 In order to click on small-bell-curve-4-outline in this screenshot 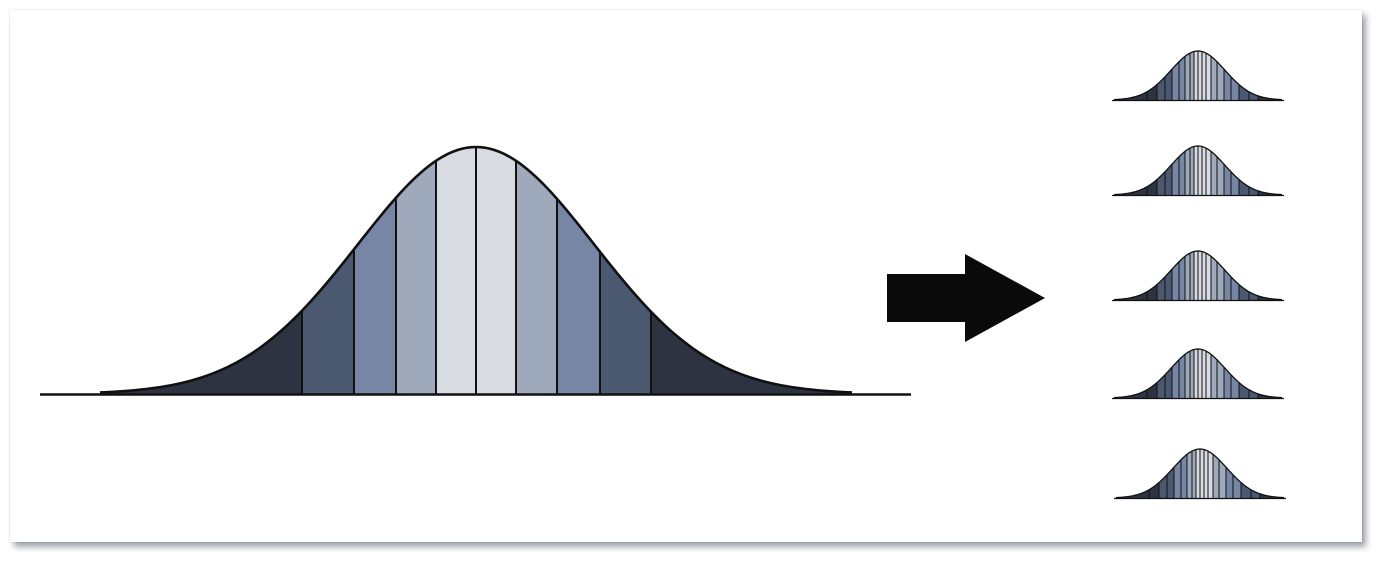, I will do `click(1198, 373)`.